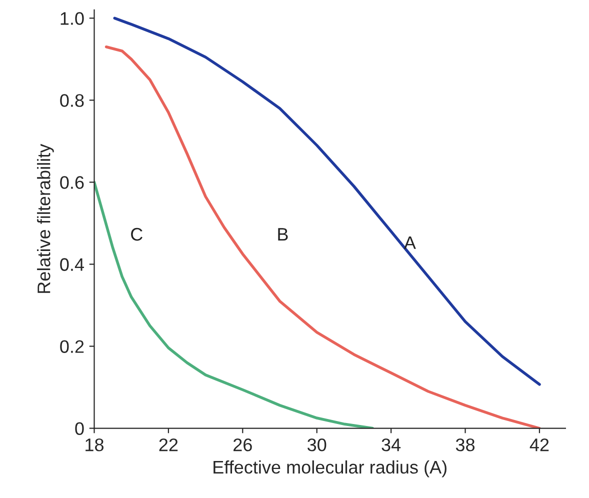 The width and height of the screenshot is (589, 498). I want to click on x-tick-label: 18, so click(95, 445).